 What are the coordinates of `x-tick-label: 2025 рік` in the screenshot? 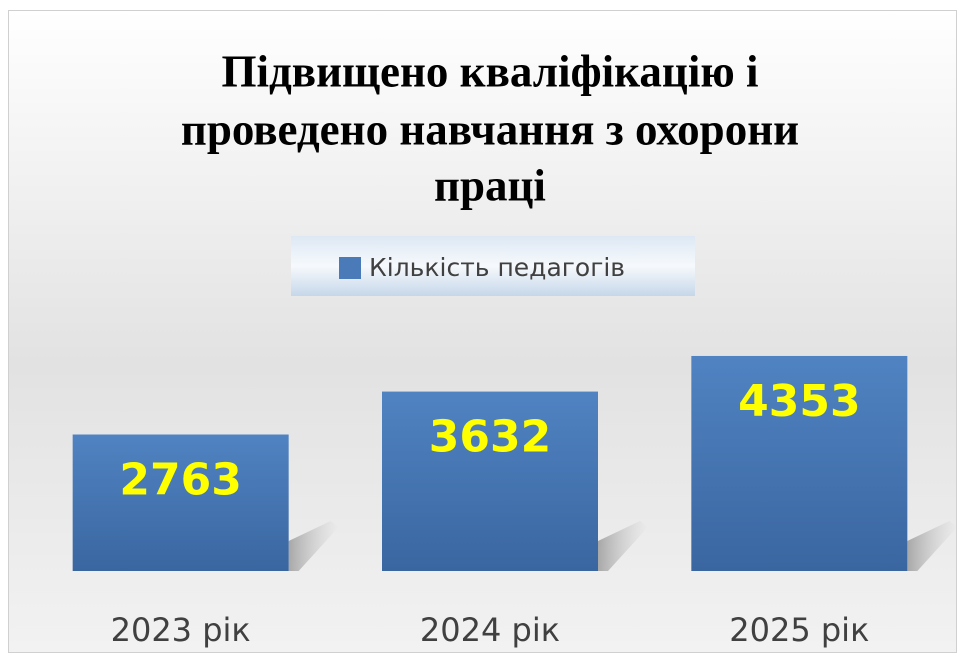 It's located at (799, 630).